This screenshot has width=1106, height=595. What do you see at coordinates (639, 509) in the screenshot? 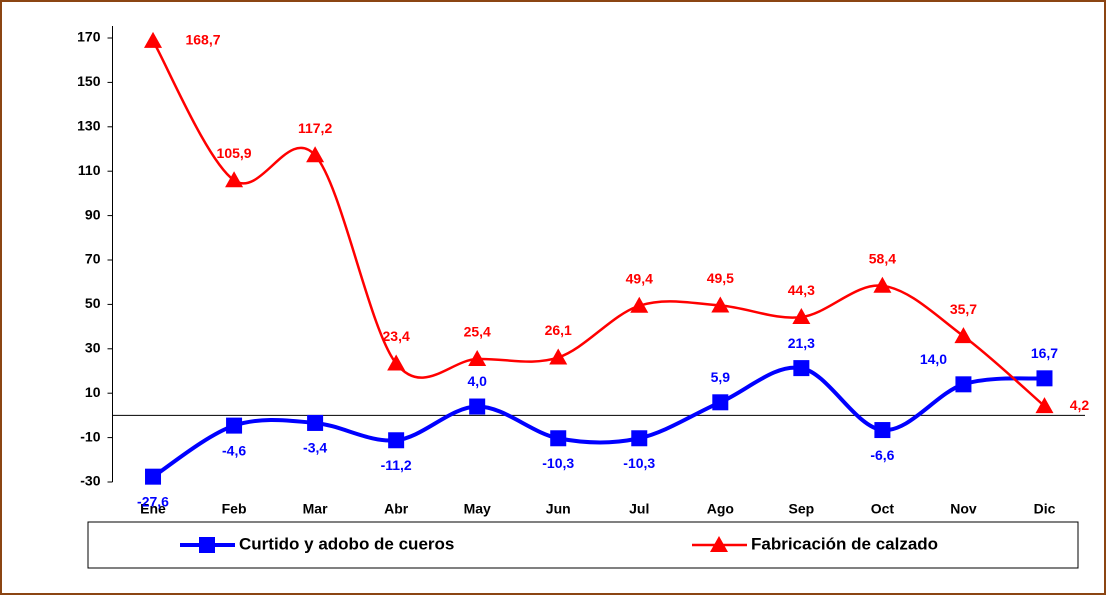
I see `x-tick-label: Jul` at bounding box center [639, 509].